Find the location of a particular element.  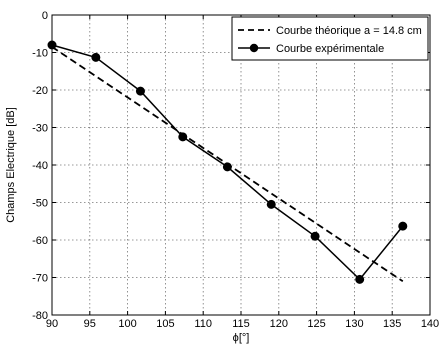

legend-box is located at coordinates (330, 38).